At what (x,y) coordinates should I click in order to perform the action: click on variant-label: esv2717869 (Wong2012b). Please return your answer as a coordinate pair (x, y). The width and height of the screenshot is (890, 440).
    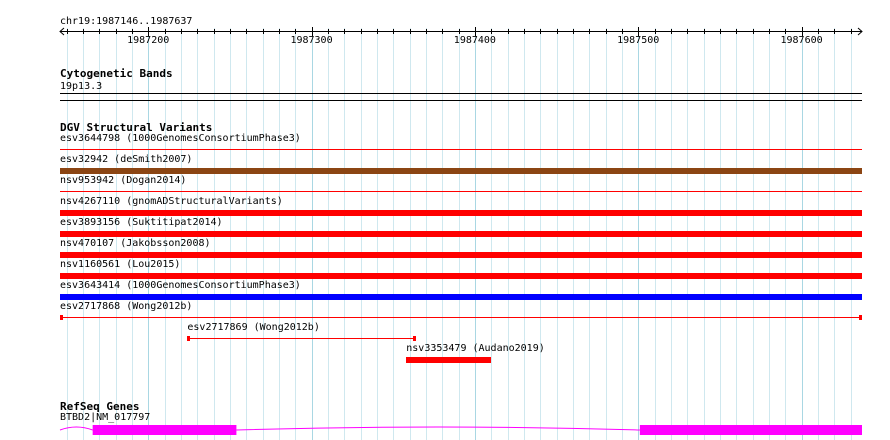
    Looking at the image, I should click on (253, 327).